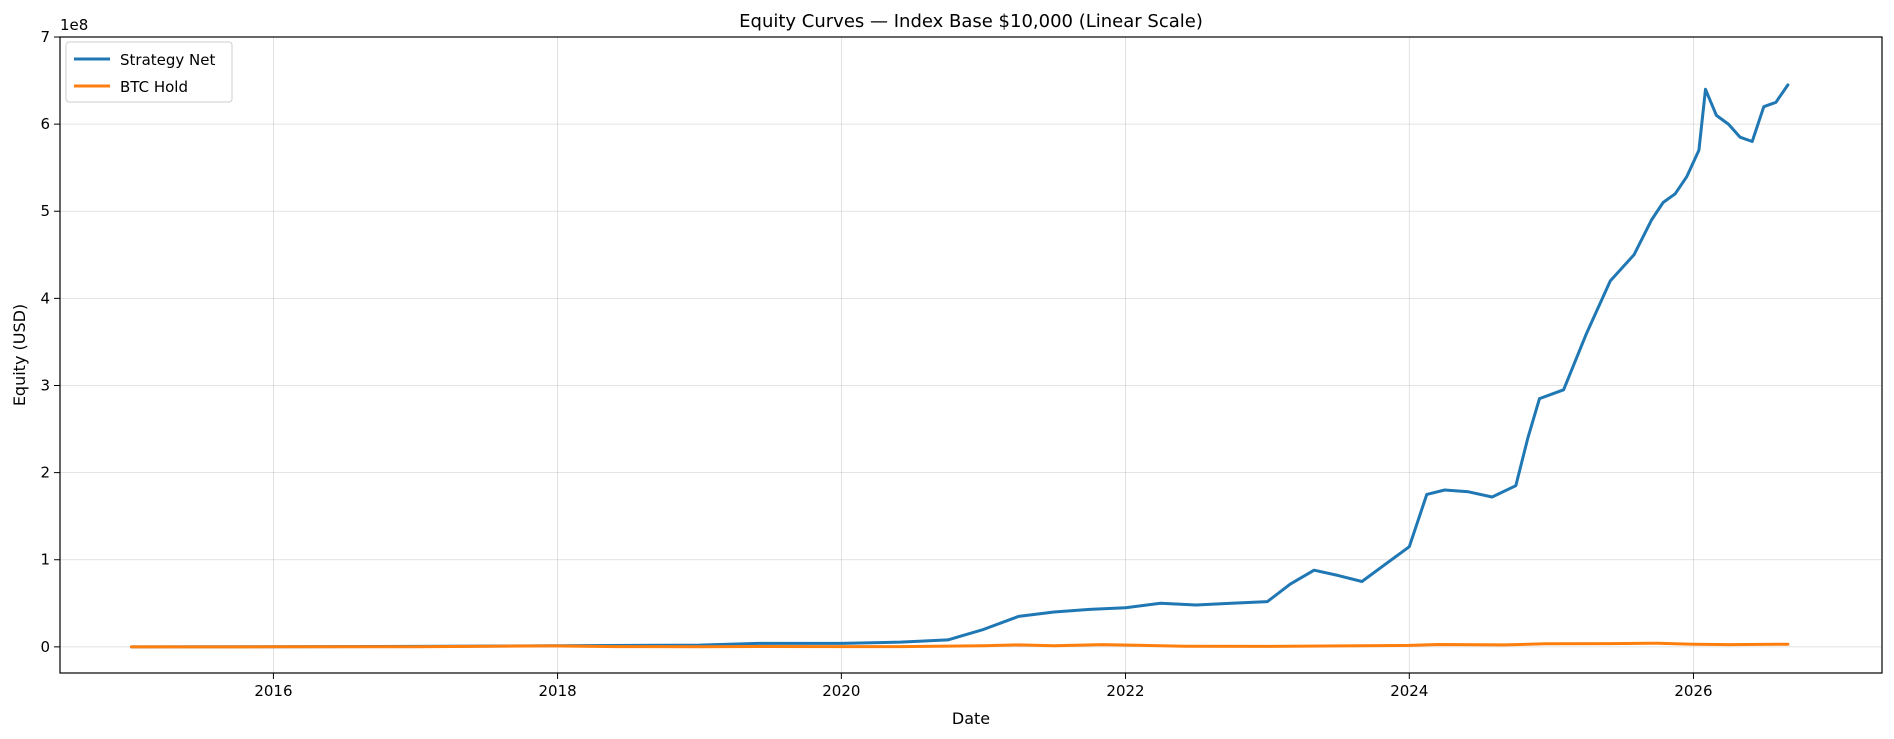 Image resolution: width=1894 pixels, height=739 pixels. What do you see at coordinates (841, 691) in the screenshot?
I see `x-tick-label: 2020` at bounding box center [841, 691].